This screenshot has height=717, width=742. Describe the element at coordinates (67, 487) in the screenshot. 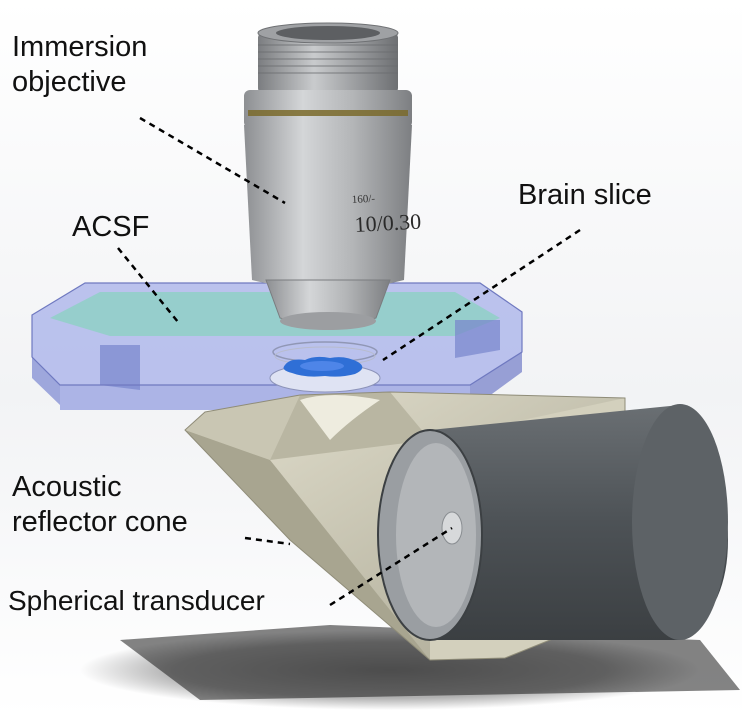

I see `label-reflector-line1: Acoustic` at that location.